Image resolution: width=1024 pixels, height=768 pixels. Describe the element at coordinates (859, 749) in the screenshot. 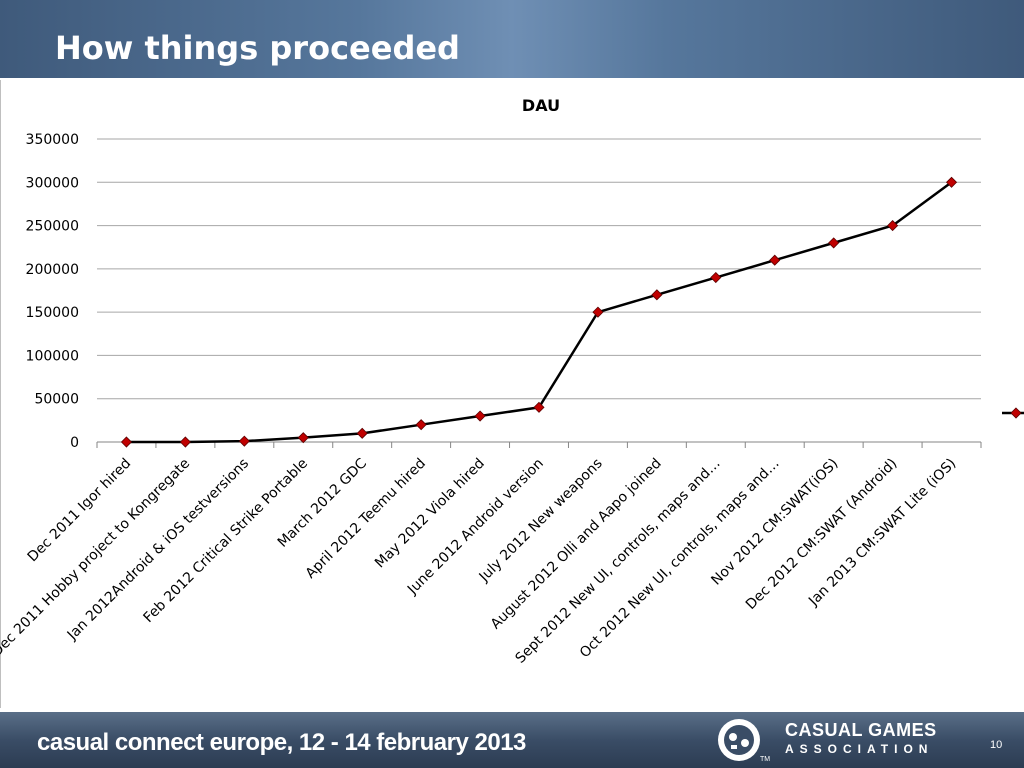

I see `org-name-line2: ASSOCIATION` at that location.